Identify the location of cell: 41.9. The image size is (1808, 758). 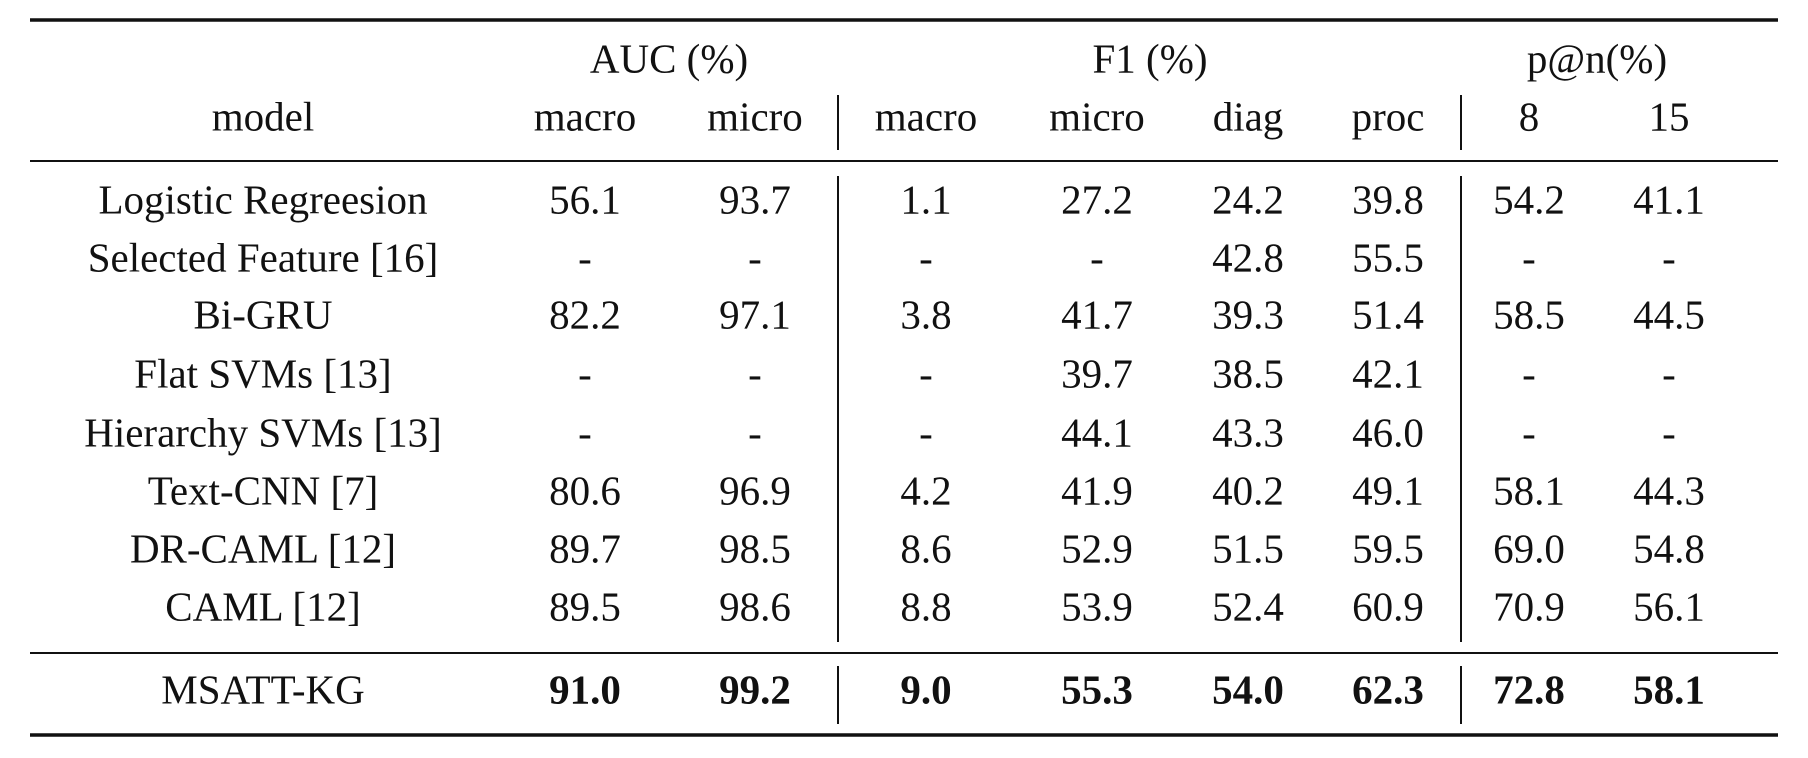
(1097, 490).